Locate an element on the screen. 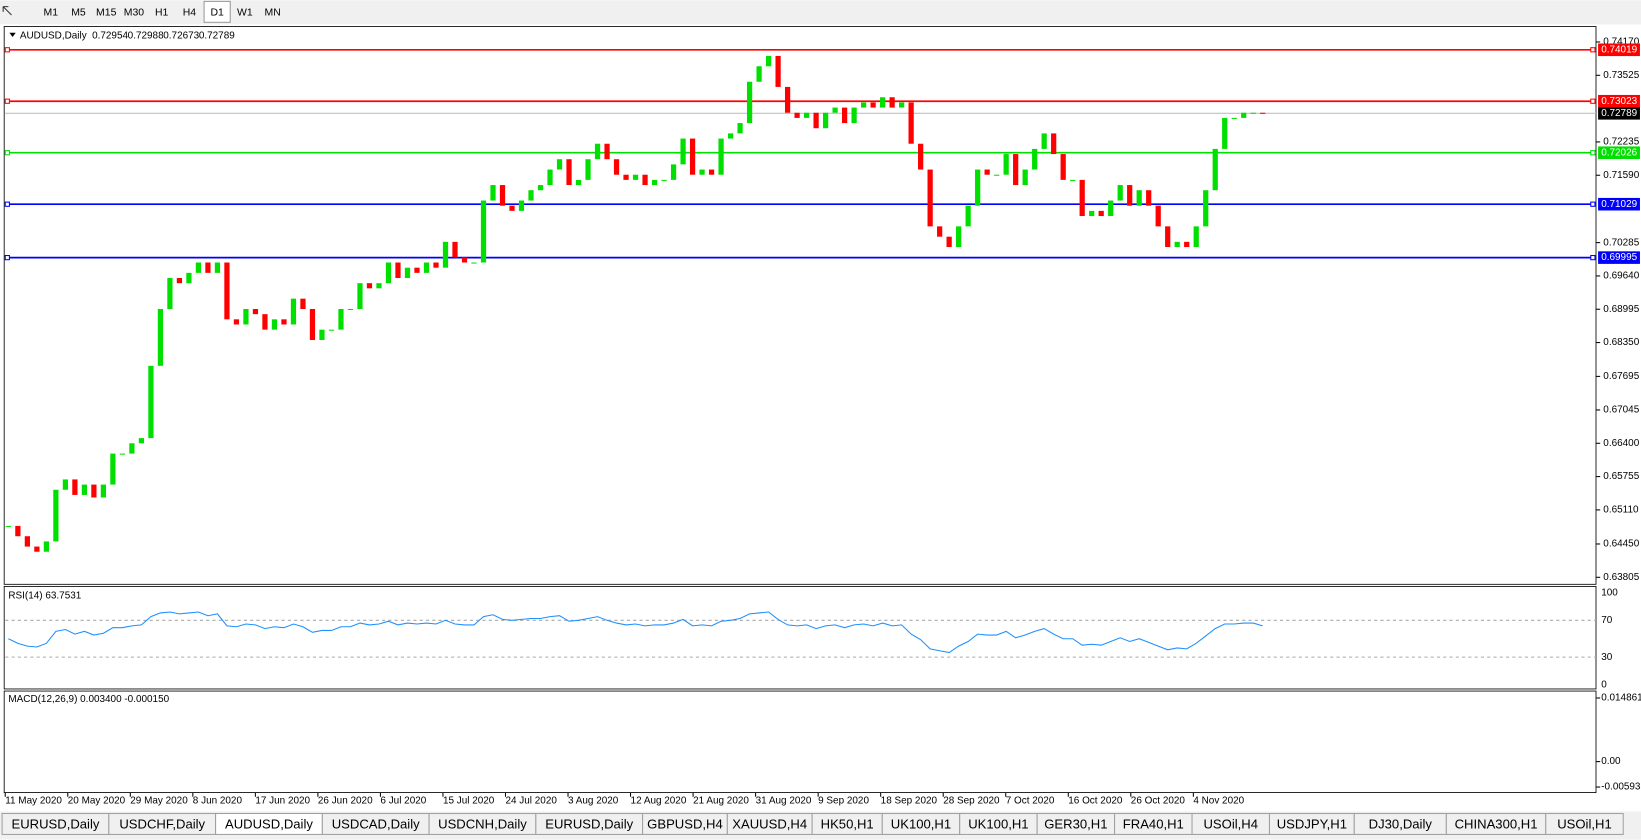  macd-tick-label: 0.014861 is located at coordinates (1621, 698).